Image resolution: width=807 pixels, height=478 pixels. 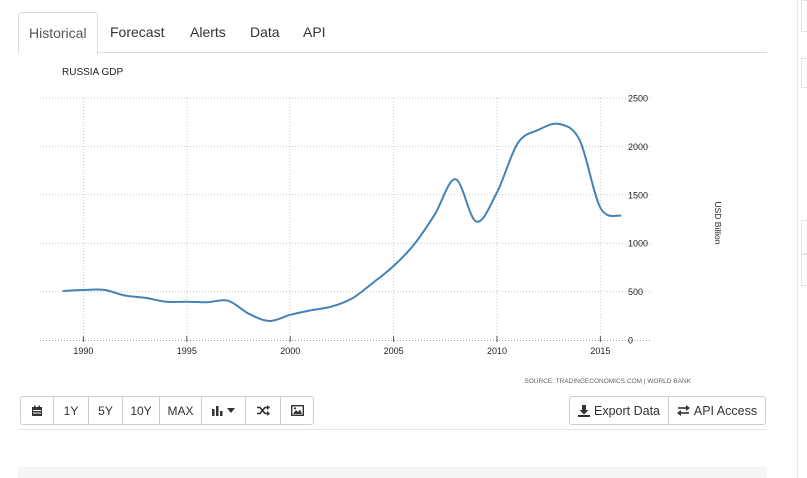 I want to click on y-tick-label: 500, so click(x=635, y=292).